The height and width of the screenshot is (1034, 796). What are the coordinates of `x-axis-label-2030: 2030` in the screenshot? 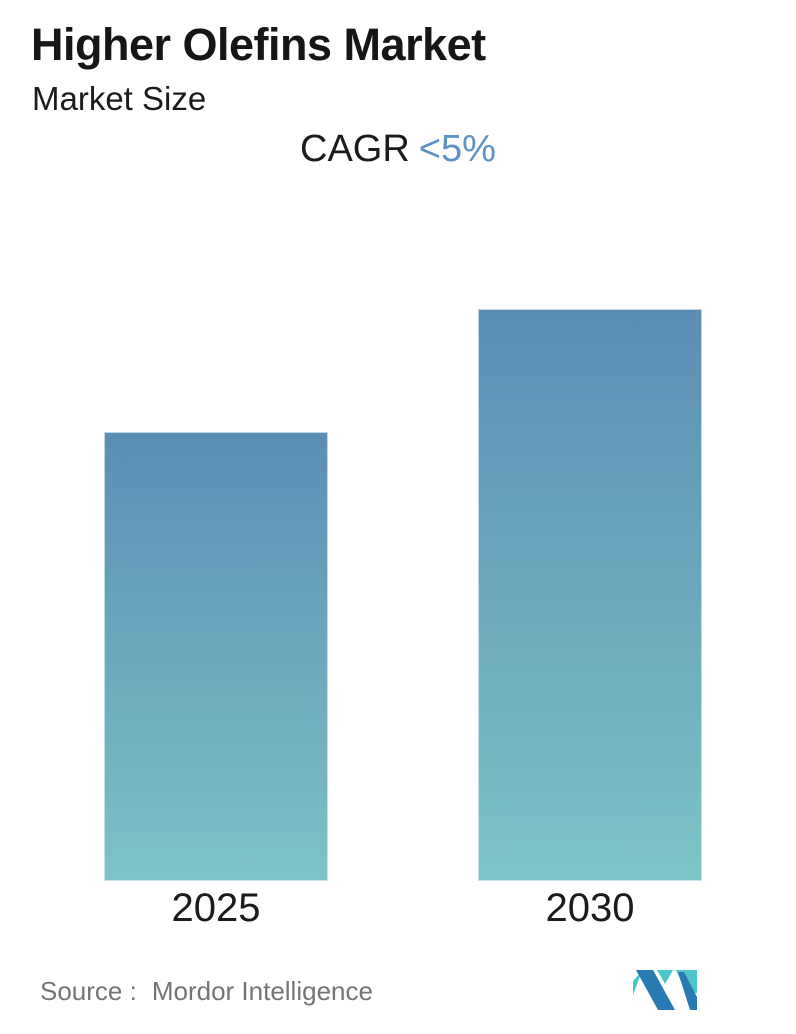 It's located at (590, 908).